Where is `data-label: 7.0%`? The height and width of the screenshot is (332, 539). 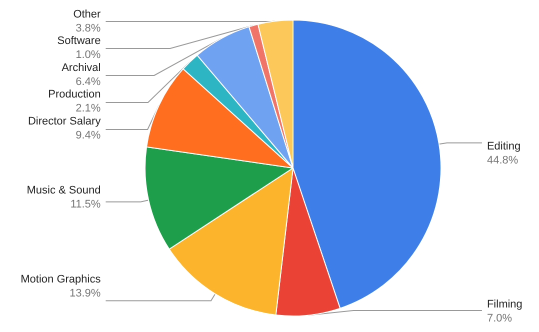 data-label: 7.0% is located at coordinates (499, 318).